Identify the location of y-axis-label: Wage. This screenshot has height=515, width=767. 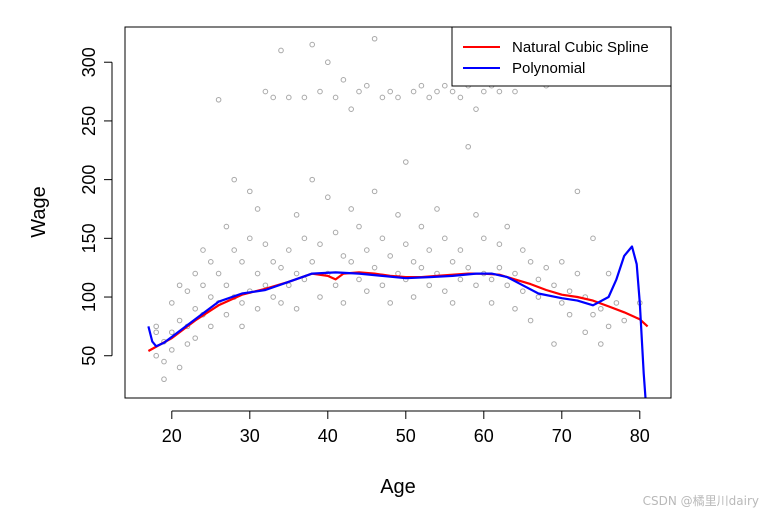
(39, 212).